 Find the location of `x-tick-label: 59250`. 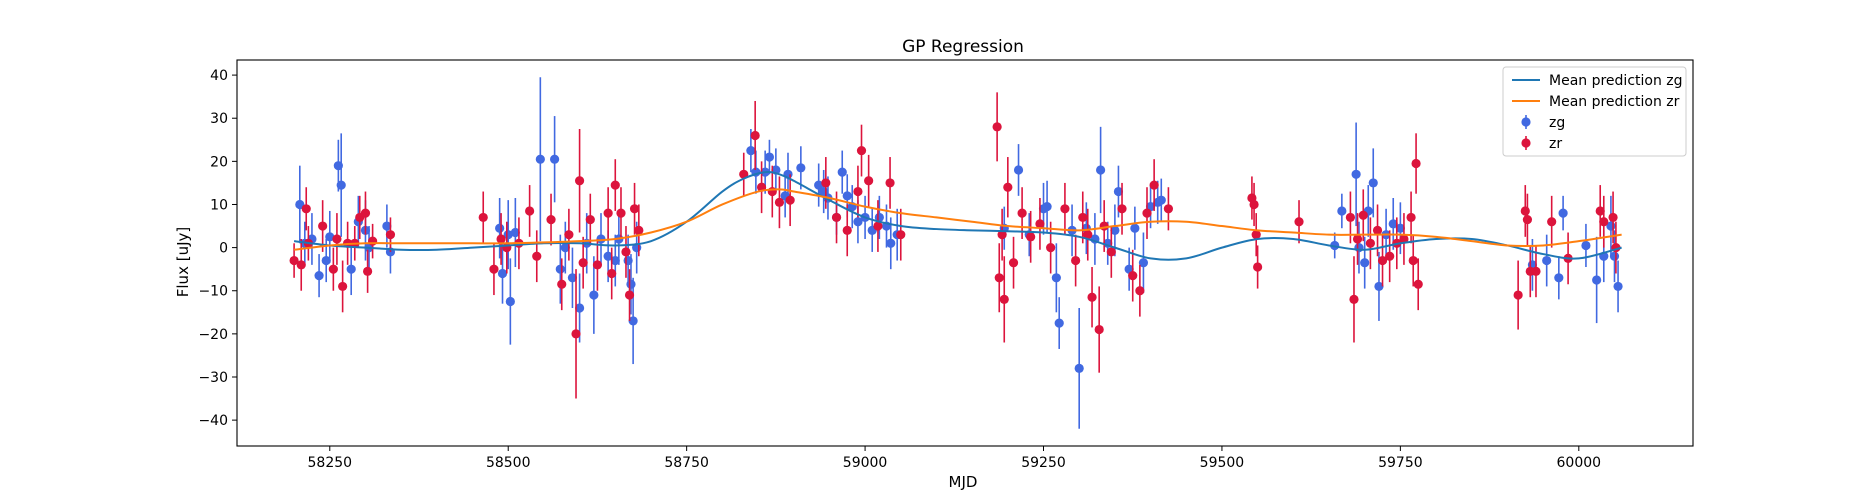

x-tick-label: 59250 is located at coordinates (1043, 463).